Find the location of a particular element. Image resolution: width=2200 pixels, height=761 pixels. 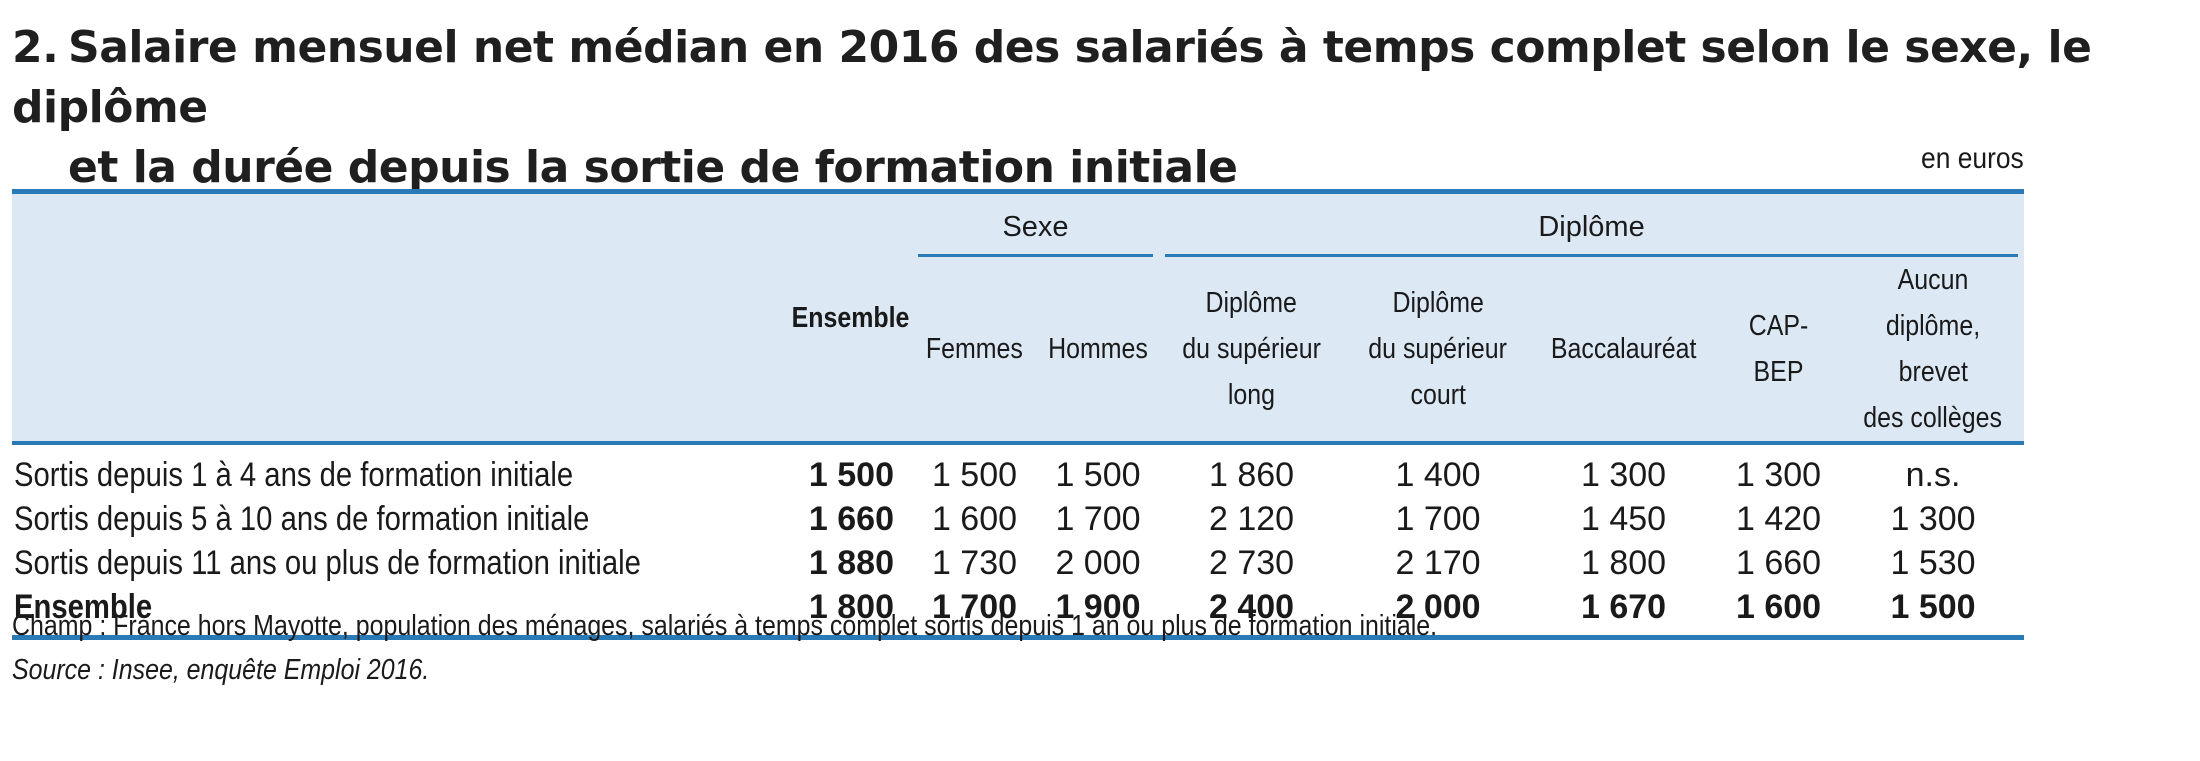

cell-hommes: 1 700 is located at coordinates (1098, 519).